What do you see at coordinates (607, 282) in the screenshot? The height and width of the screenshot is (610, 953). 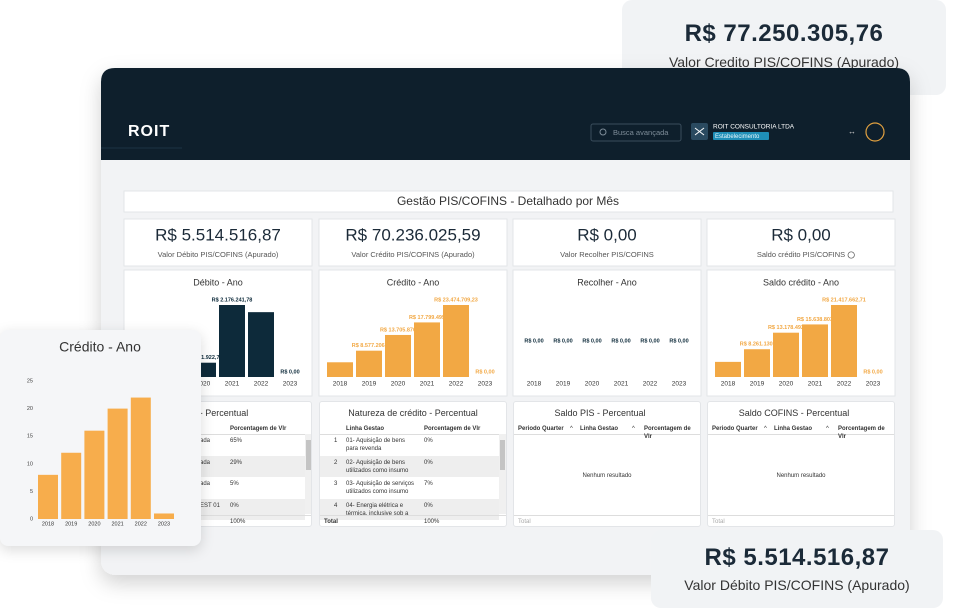 I see `chart-title: Recolher - Ano` at bounding box center [607, 282].